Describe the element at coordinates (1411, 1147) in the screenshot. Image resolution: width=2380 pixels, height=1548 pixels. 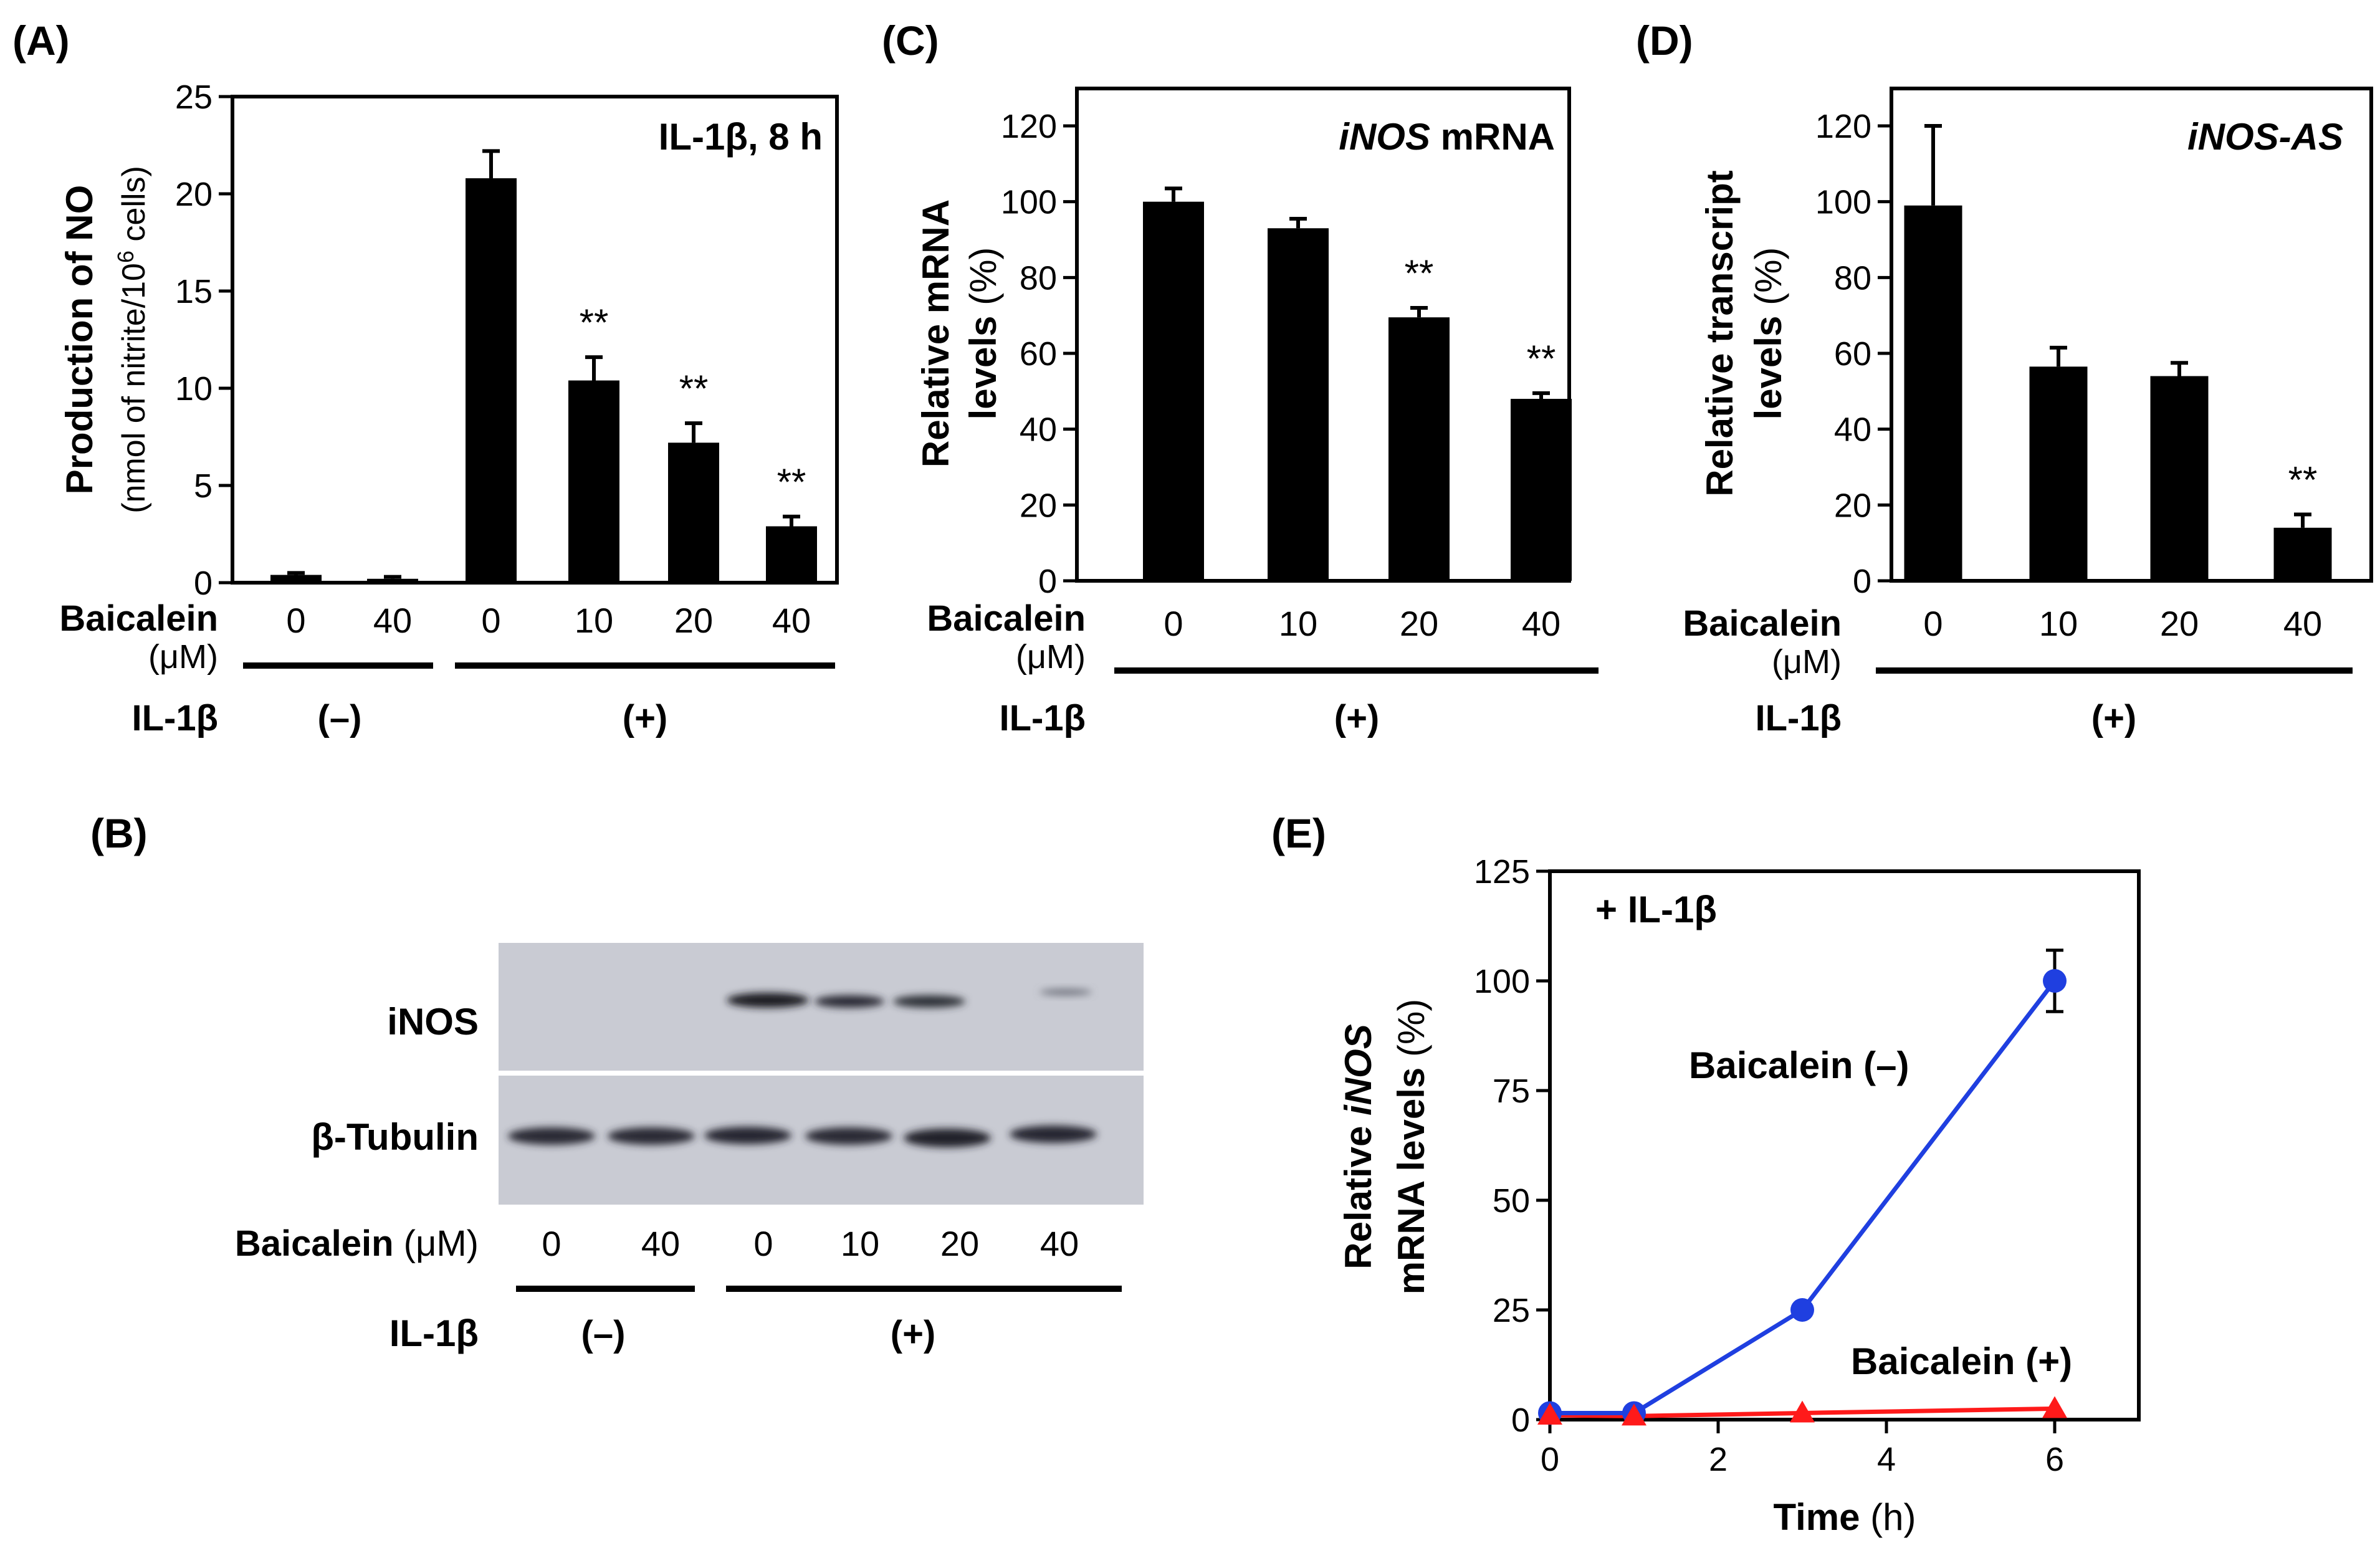
I see `panel-e-ylabel-2: mRNA levels (%)` at that location.